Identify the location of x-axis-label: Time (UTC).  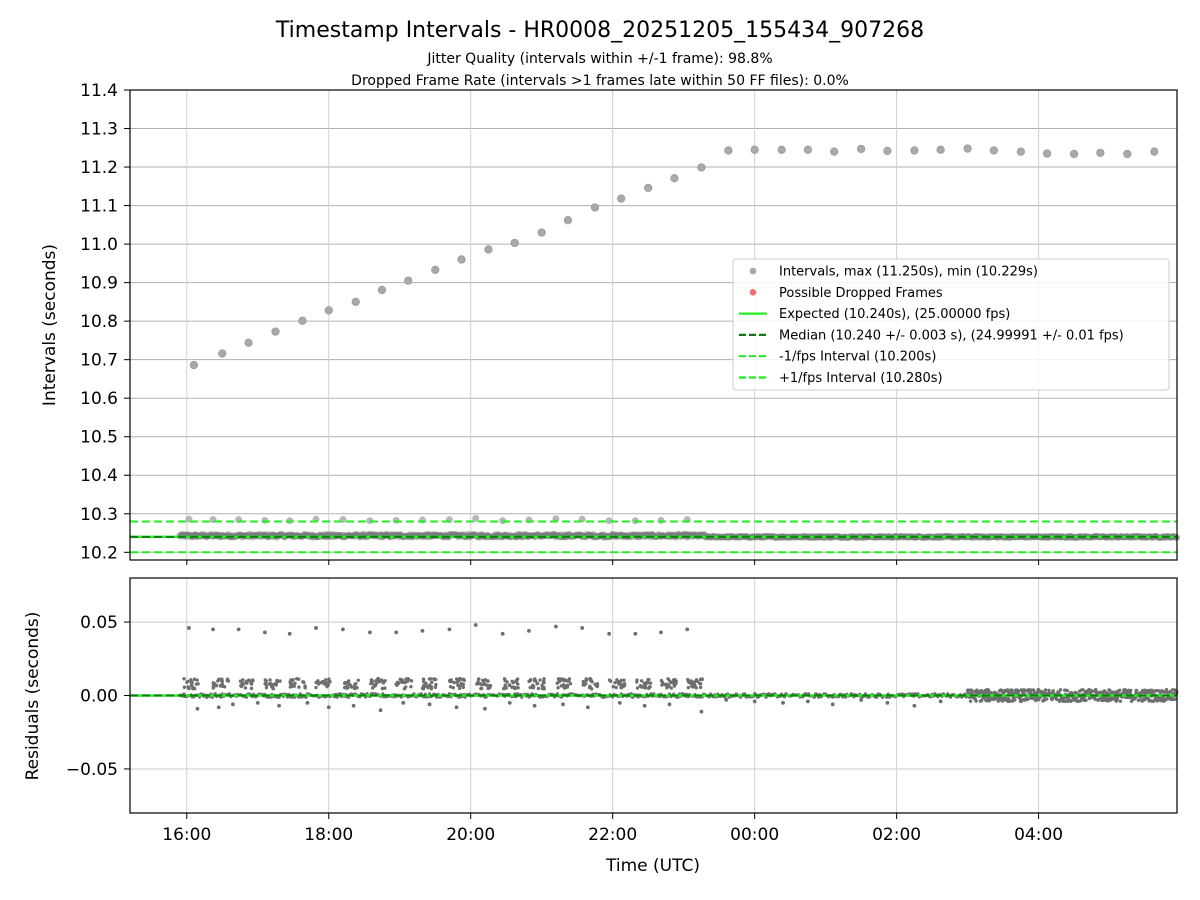
(652, 866).